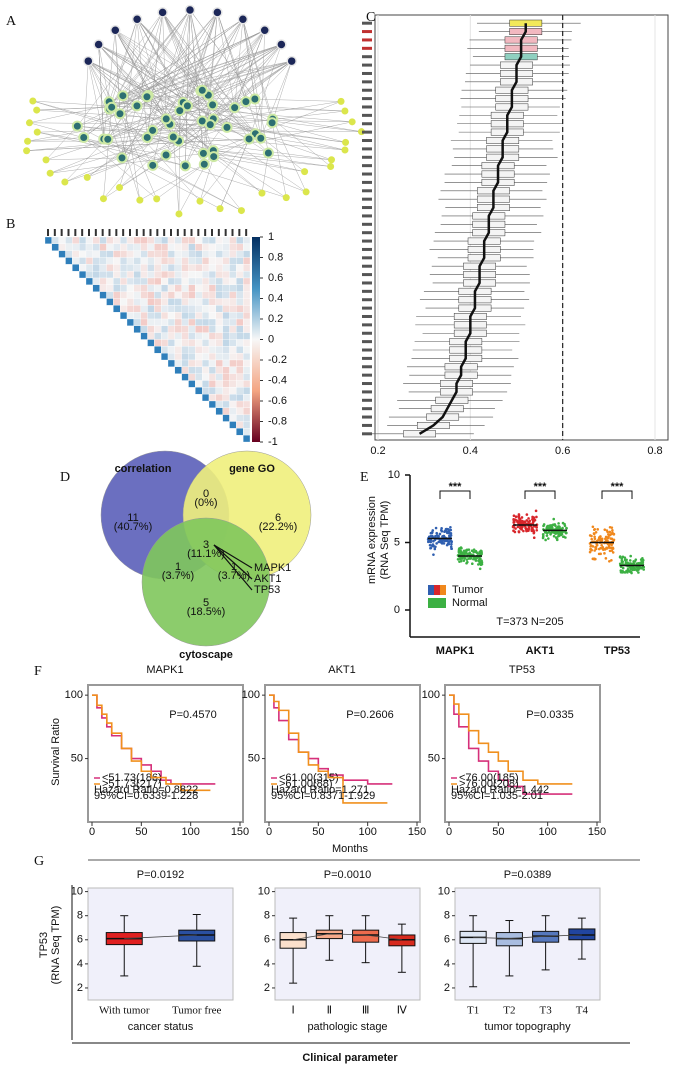  I want to click on legend-label: >76.00(208), so click(489, 784).